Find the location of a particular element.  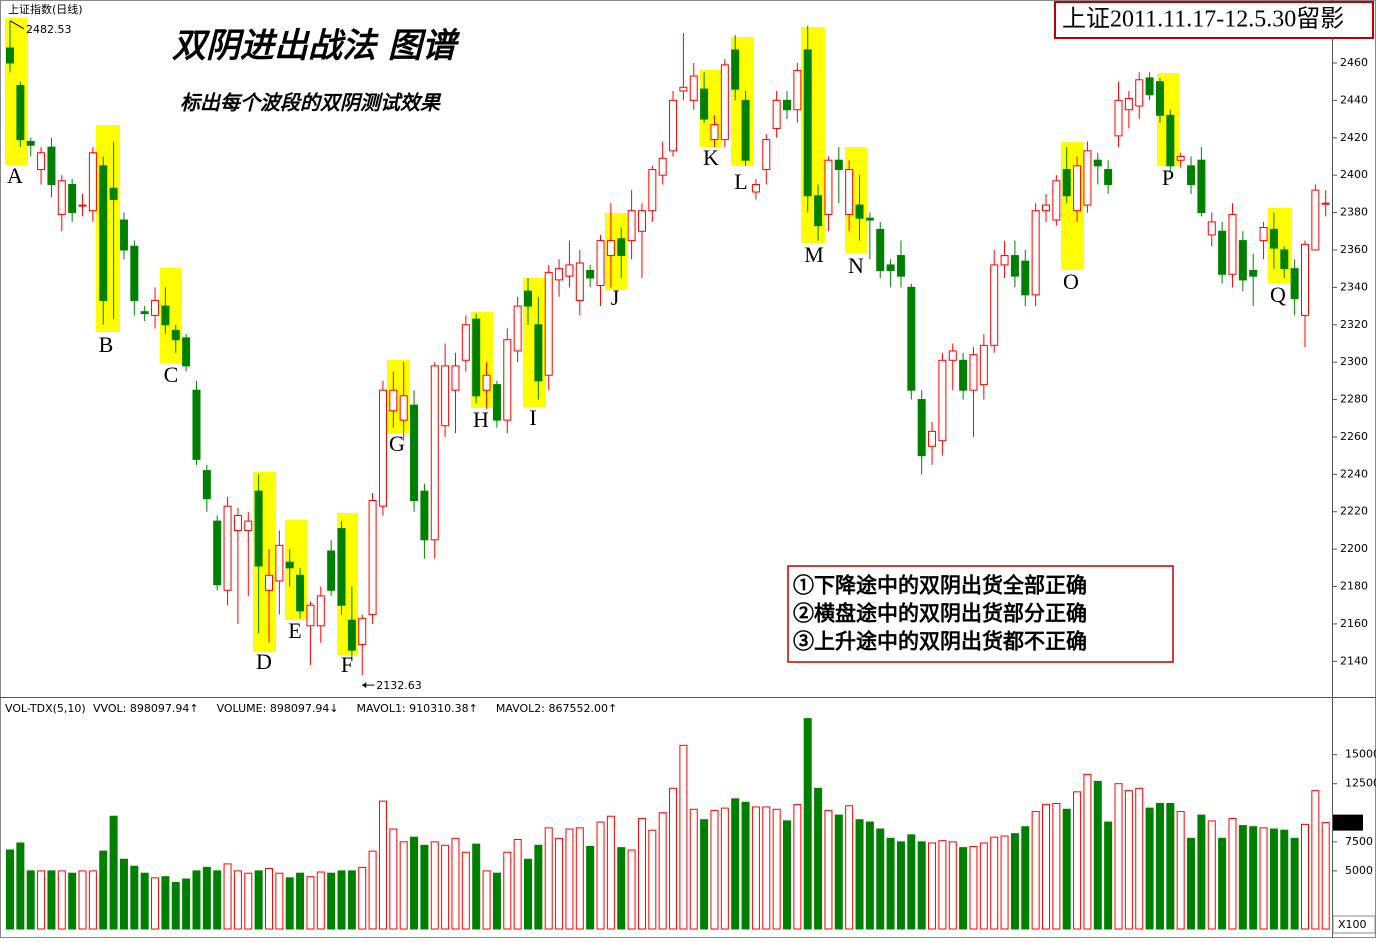

wave-label: E is located at coordinates (294, 630).